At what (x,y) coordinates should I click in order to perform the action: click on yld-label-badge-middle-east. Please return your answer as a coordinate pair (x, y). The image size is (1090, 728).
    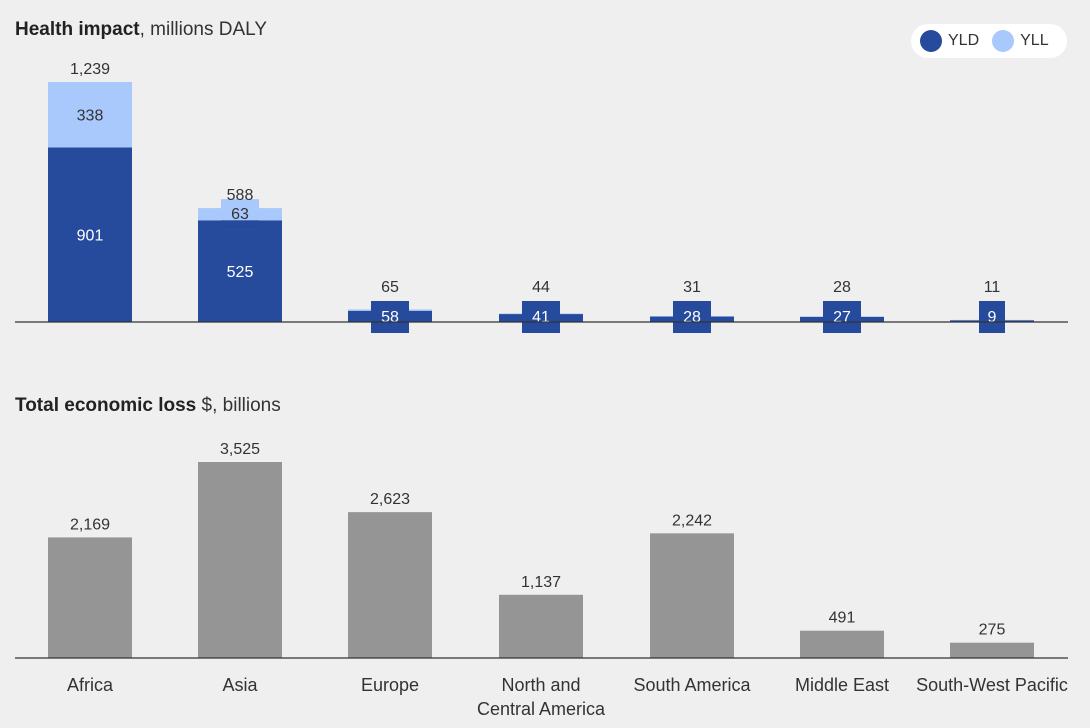
    Looking at the image, I should click on (842, 317).